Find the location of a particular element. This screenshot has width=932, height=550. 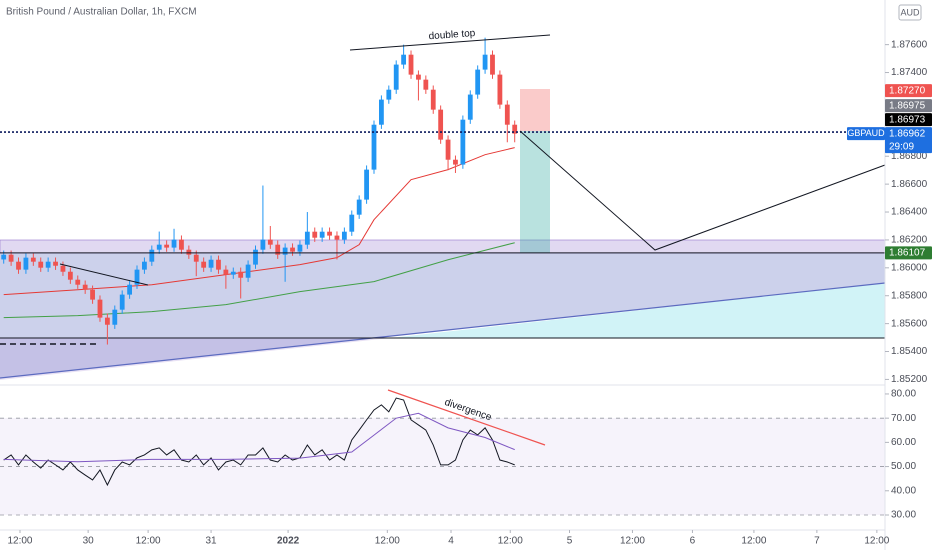

x-tick-label: 31 is located at coordinates (212, 541).